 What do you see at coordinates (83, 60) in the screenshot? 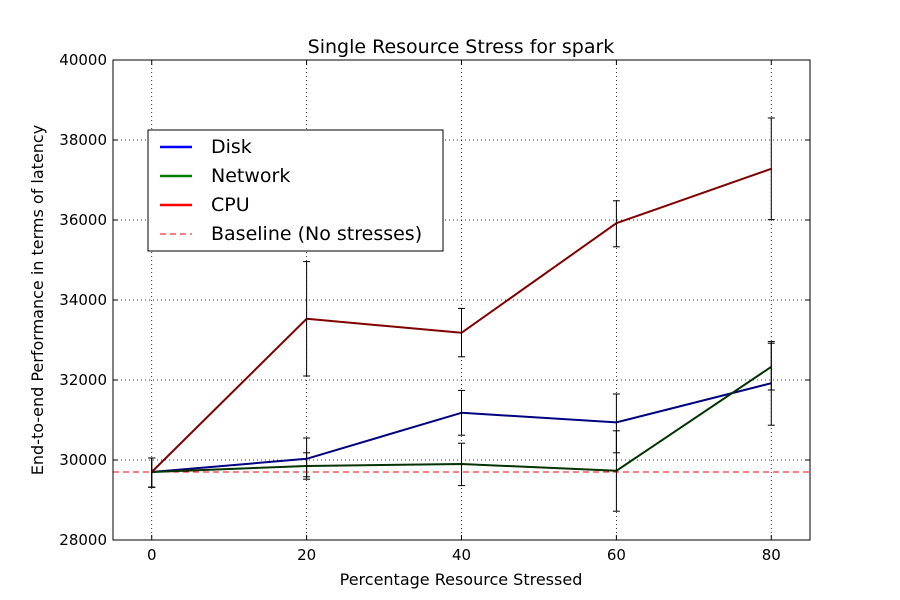
I see `y-tick-label: 40000` at bounding box center [83, 60].